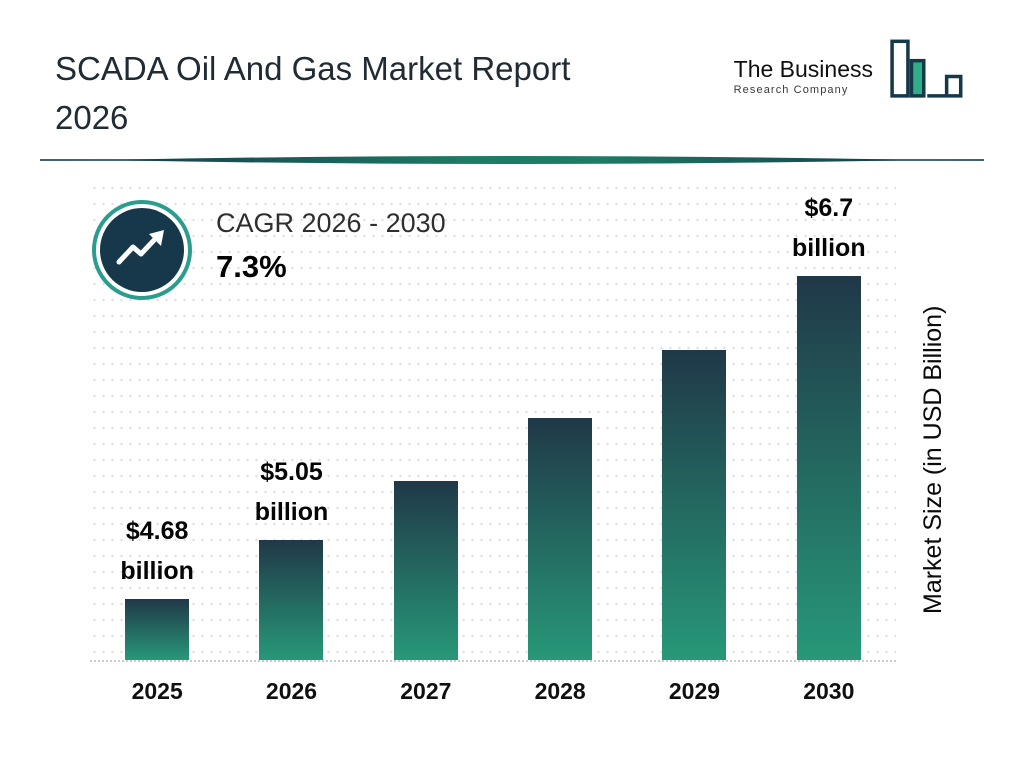  I want to click on x-tick-label-2025: 2025, so click(157, 691).